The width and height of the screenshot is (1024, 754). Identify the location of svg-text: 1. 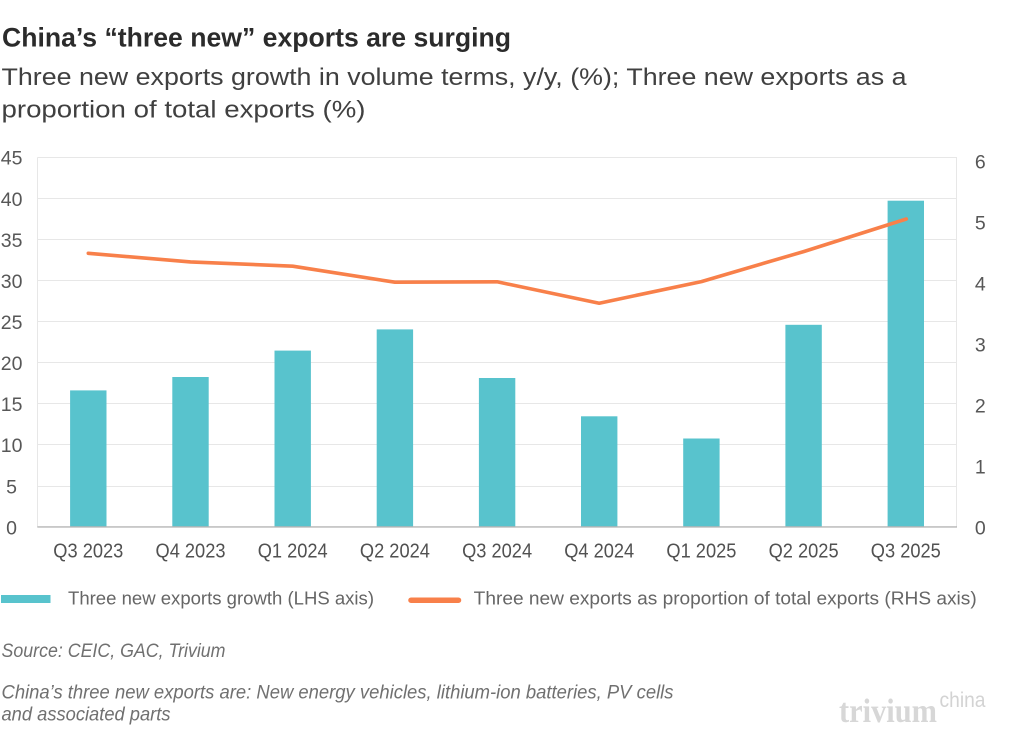
(980, 467).